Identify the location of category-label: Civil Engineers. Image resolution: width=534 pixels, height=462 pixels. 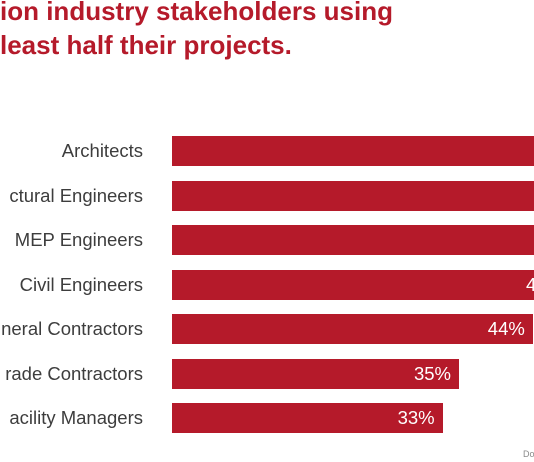
(81, 284).